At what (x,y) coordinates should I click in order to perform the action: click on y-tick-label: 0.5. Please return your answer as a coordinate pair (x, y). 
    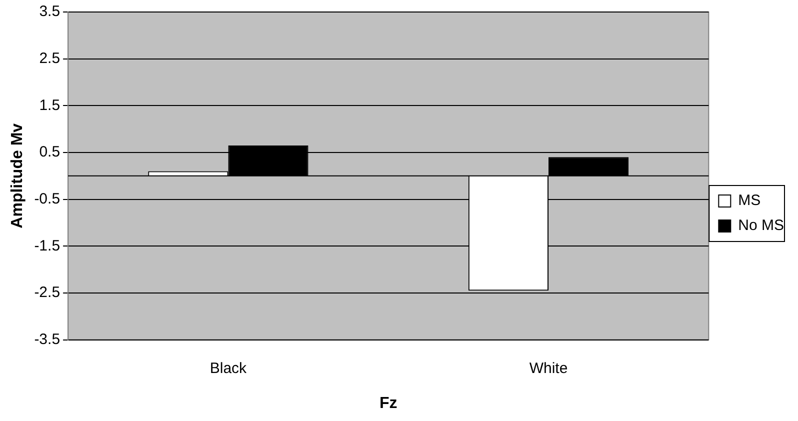
    Looking at the image, I should click on (49, 152).